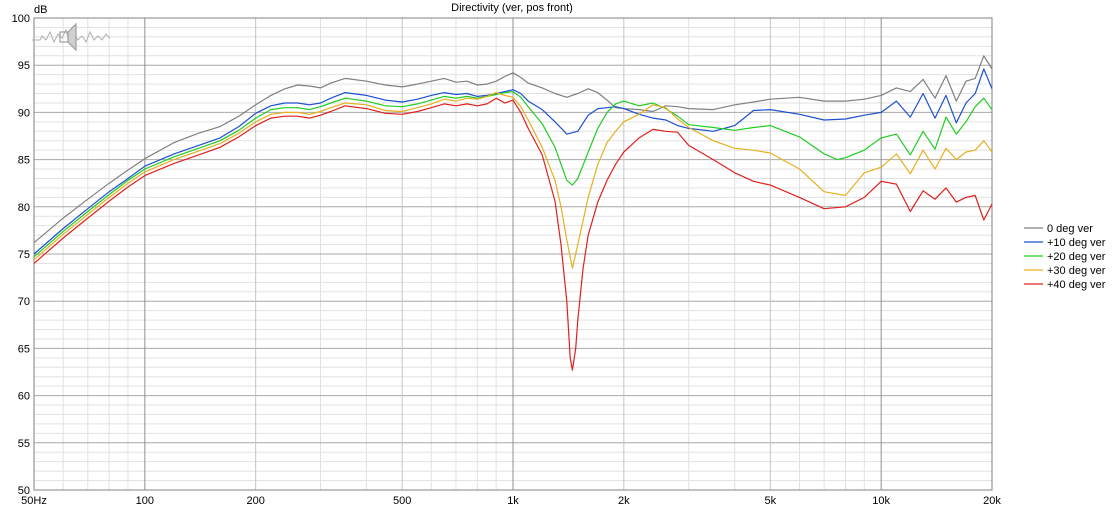  I want to click on x-tick-label: 2k, so click(624, 501).